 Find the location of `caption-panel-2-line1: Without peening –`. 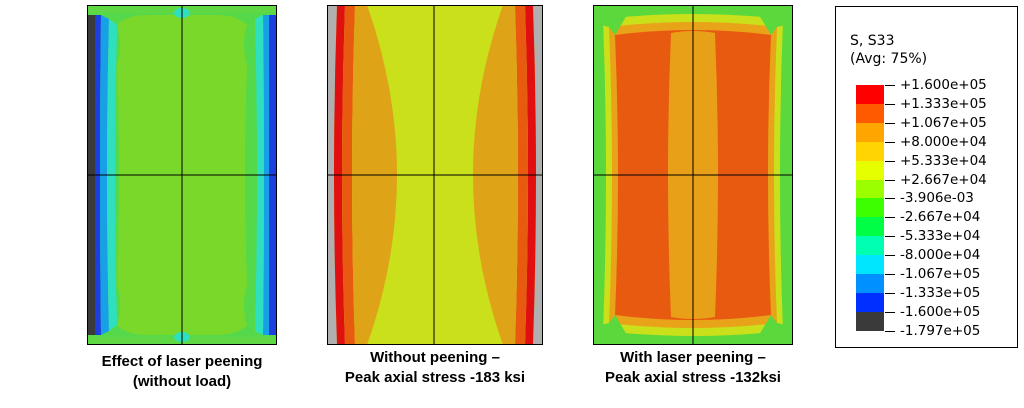

caption-panel-2-line1: Without peening – is located at coordinates (435, 357).